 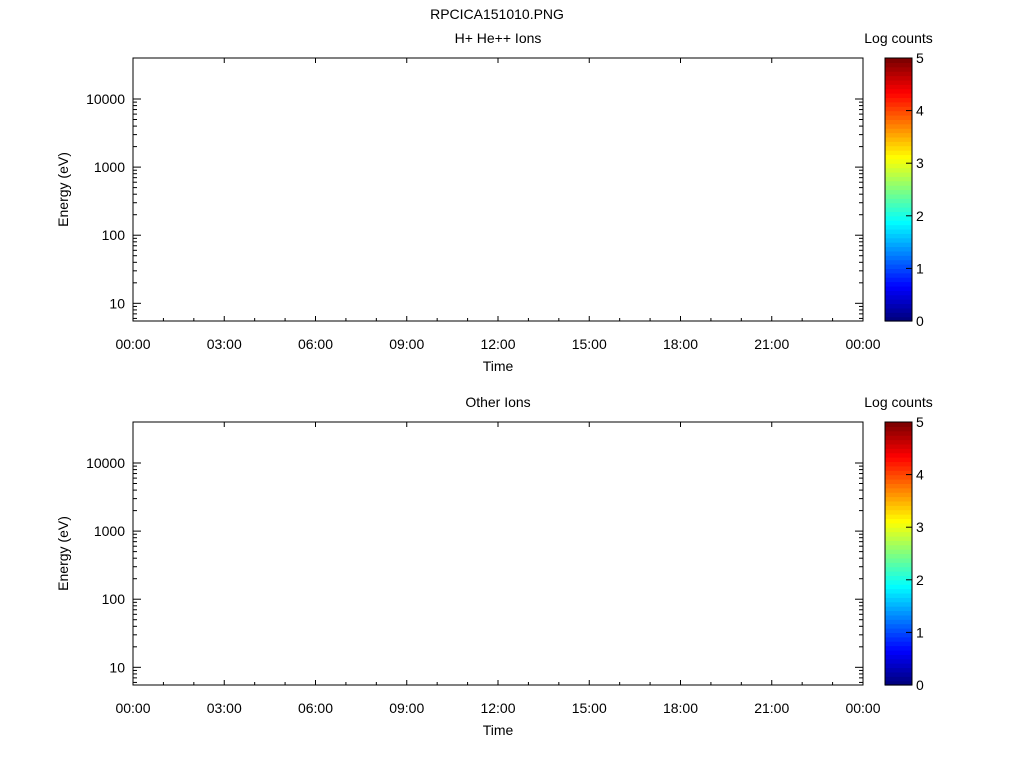 I want to click on x-tick-label: 09:00, so click(x=406, y=344).